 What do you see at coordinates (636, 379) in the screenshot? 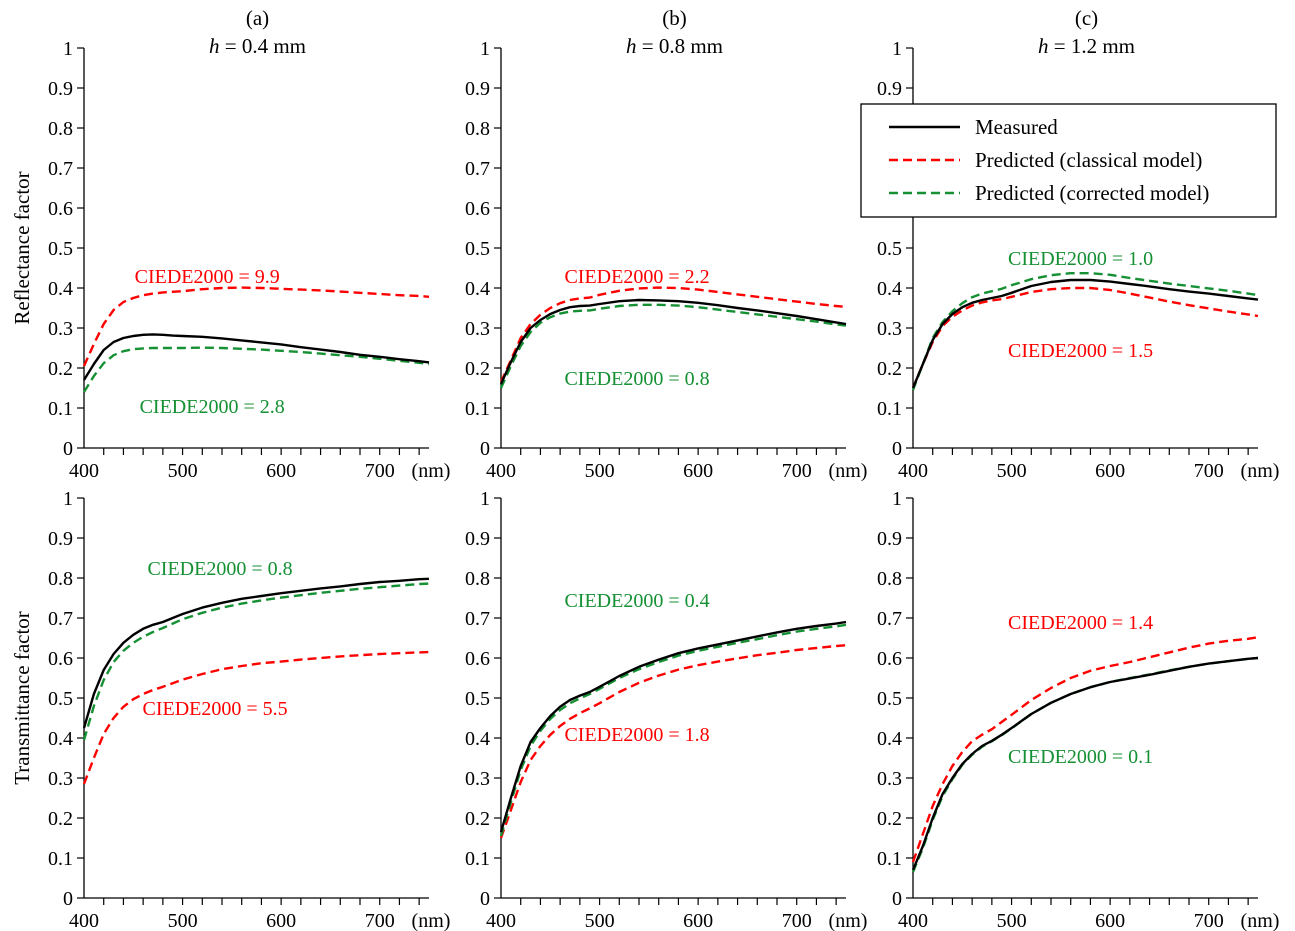
I see `annotation-corrected: CIEDE2000 = 0.8` at bounding box center [636, 379].